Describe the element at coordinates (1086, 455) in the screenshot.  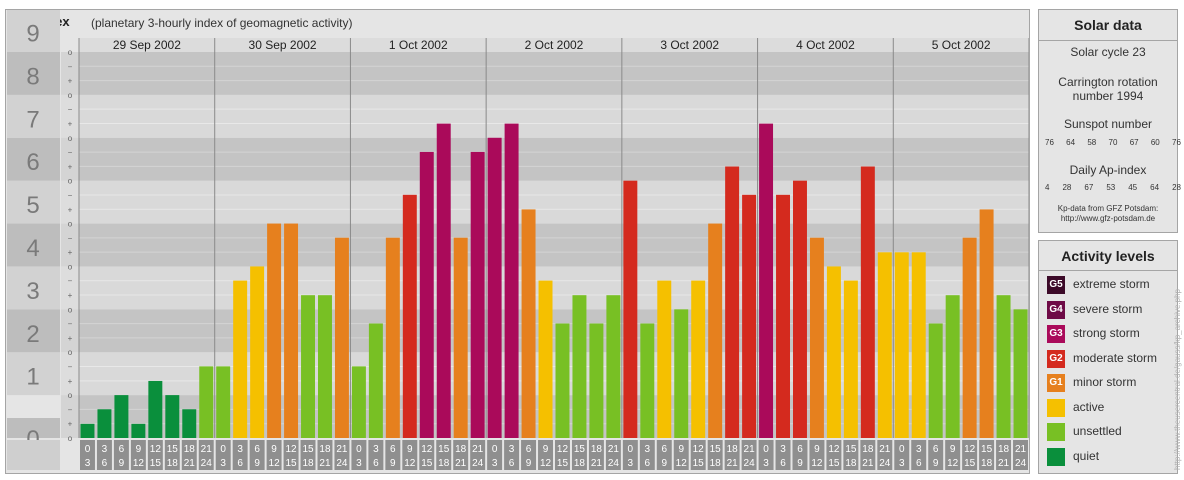
I see `legend-label: quiet` at that location.